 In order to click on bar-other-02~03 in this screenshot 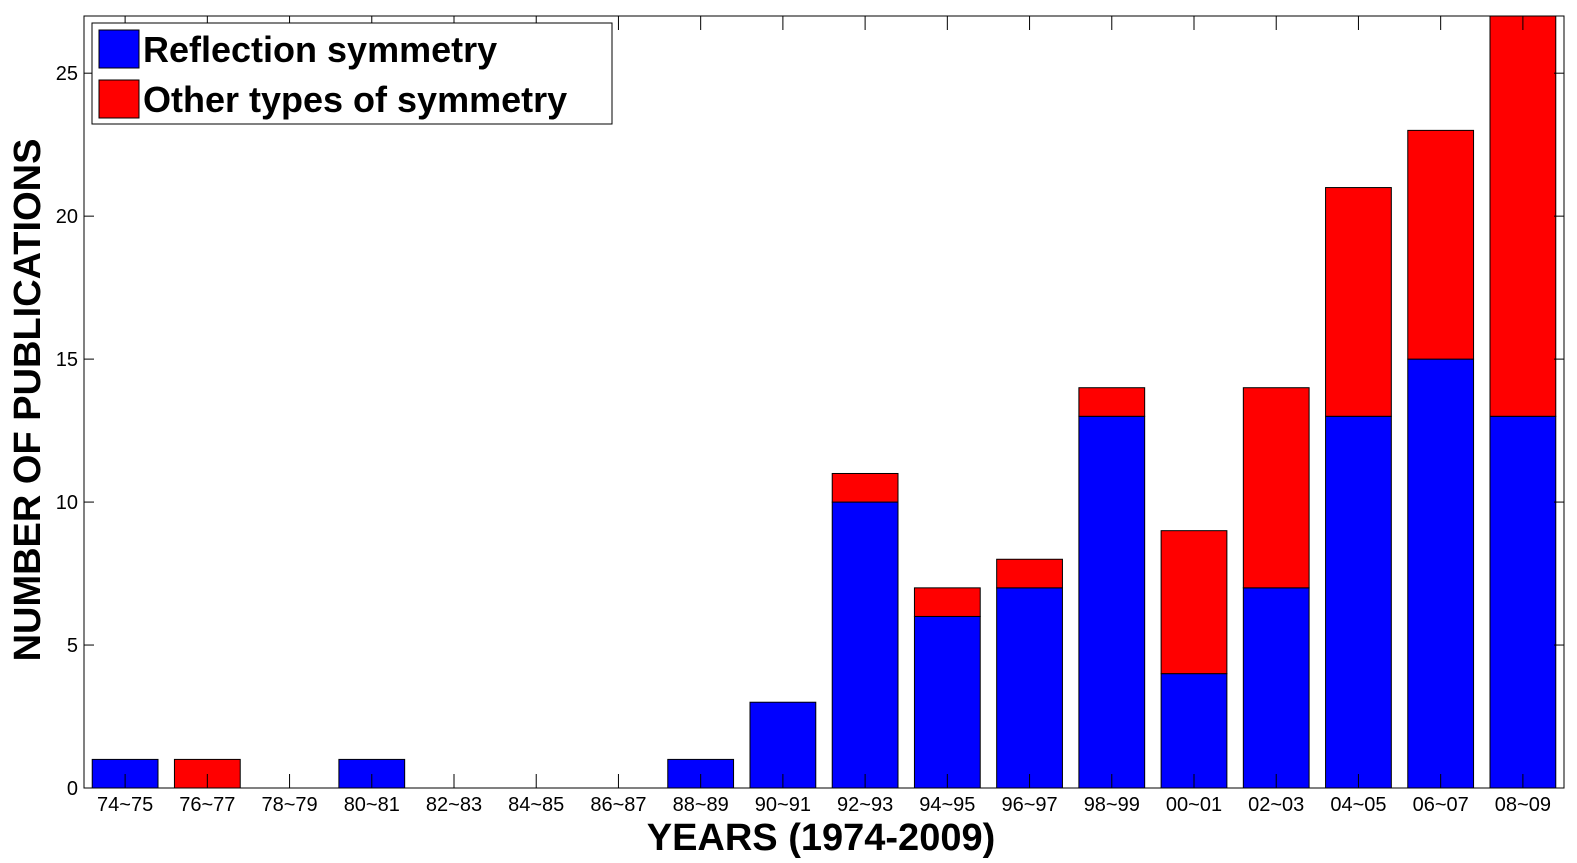, I will do `click(1276, 488)`.